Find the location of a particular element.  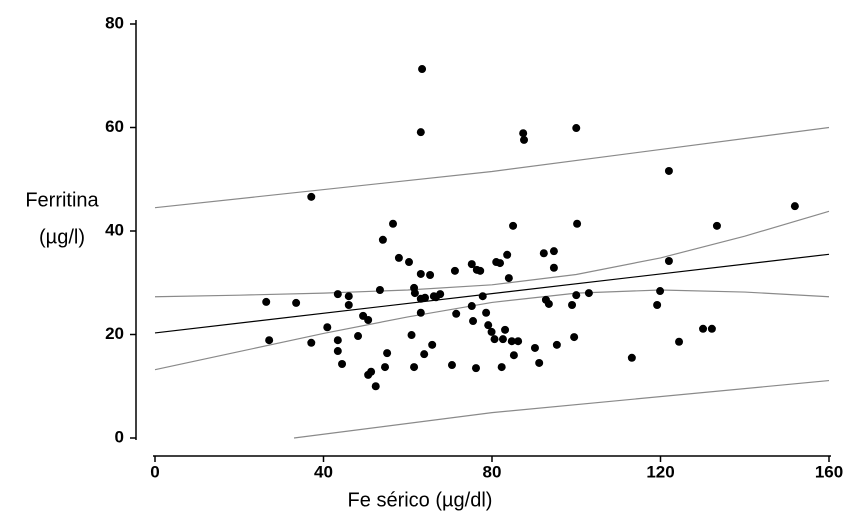

y-axis-label: (µg/l) is located at coordinates (62, 237).